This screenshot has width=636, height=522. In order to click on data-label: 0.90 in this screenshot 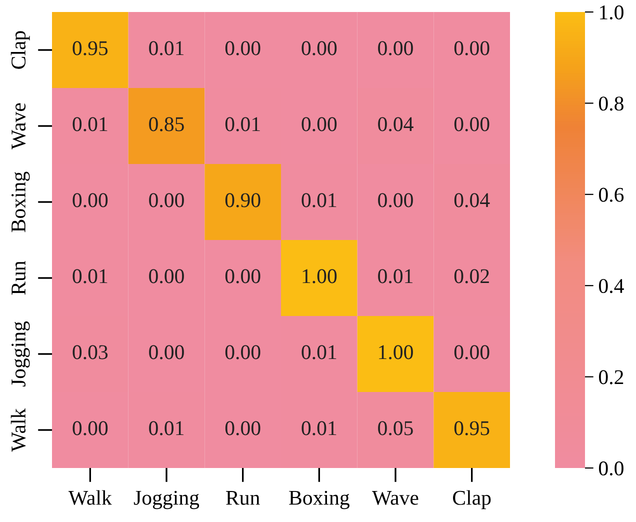, I will do `click(242, 200)`.